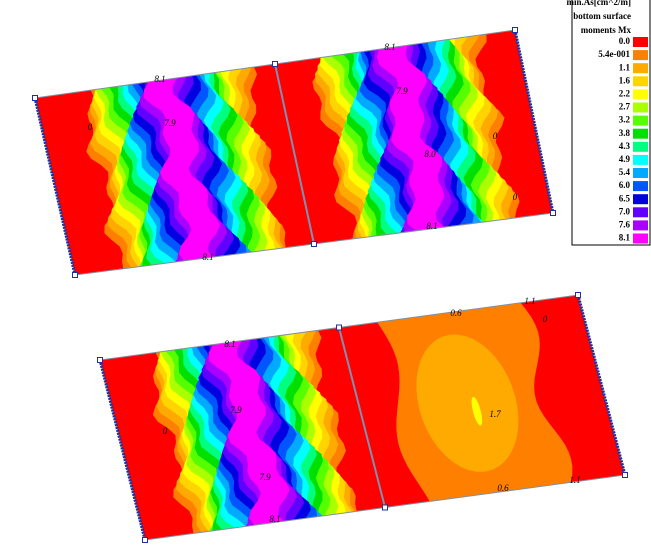 Image resolution: width=651 pixels, height=553 pixels. Describe the element at coordinates (625, 159) in the screenshot. I see `legend-label: 4.9` at that location.